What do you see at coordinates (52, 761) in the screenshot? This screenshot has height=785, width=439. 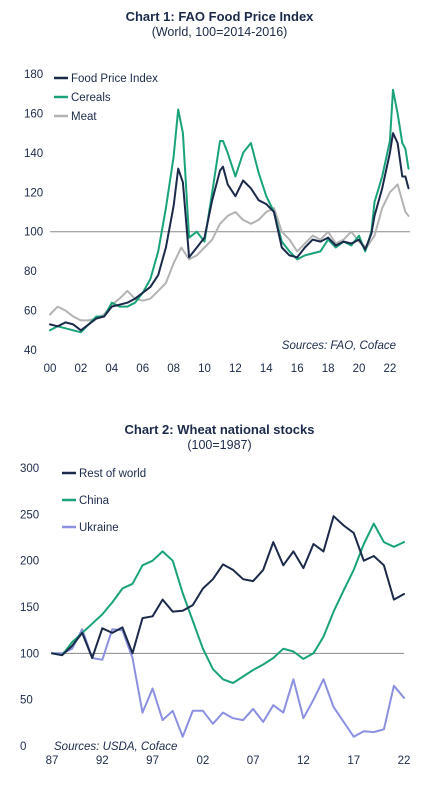 I see `chart-2-x-tick-label: 87` at bounding box center [52, 761].